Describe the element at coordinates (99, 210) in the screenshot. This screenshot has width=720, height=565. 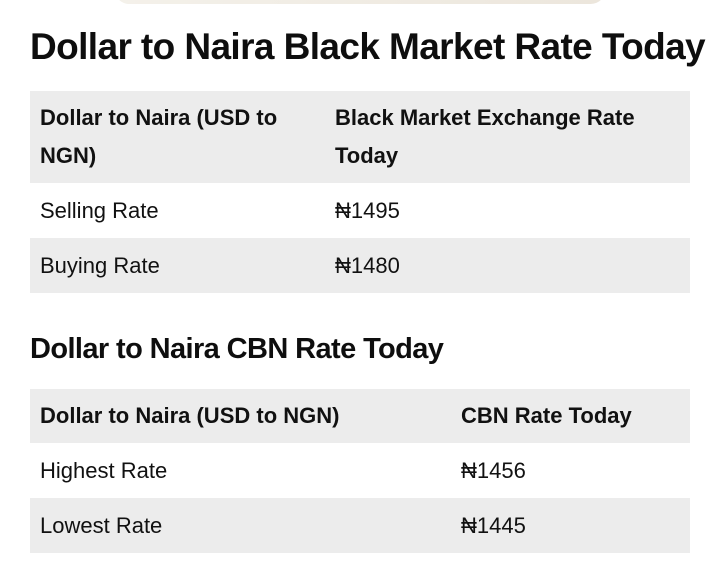
I see `row-label: Selling Rate` at that location.